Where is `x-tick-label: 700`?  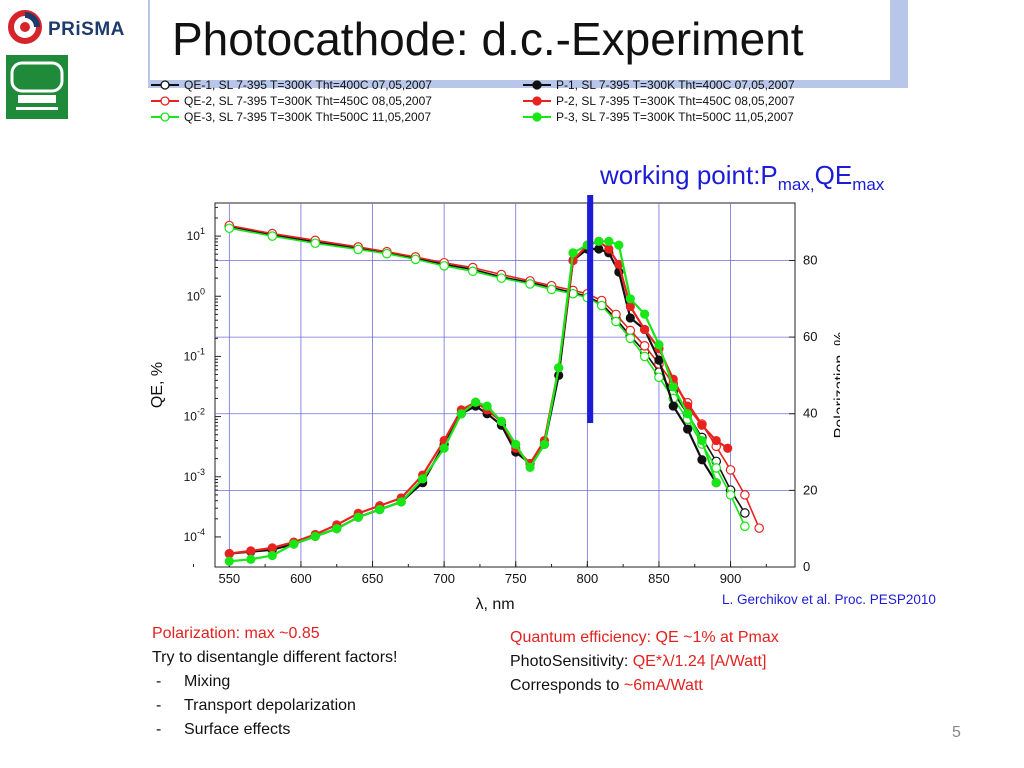 x-tick-label: 700 is located at coordinates (444, 578).